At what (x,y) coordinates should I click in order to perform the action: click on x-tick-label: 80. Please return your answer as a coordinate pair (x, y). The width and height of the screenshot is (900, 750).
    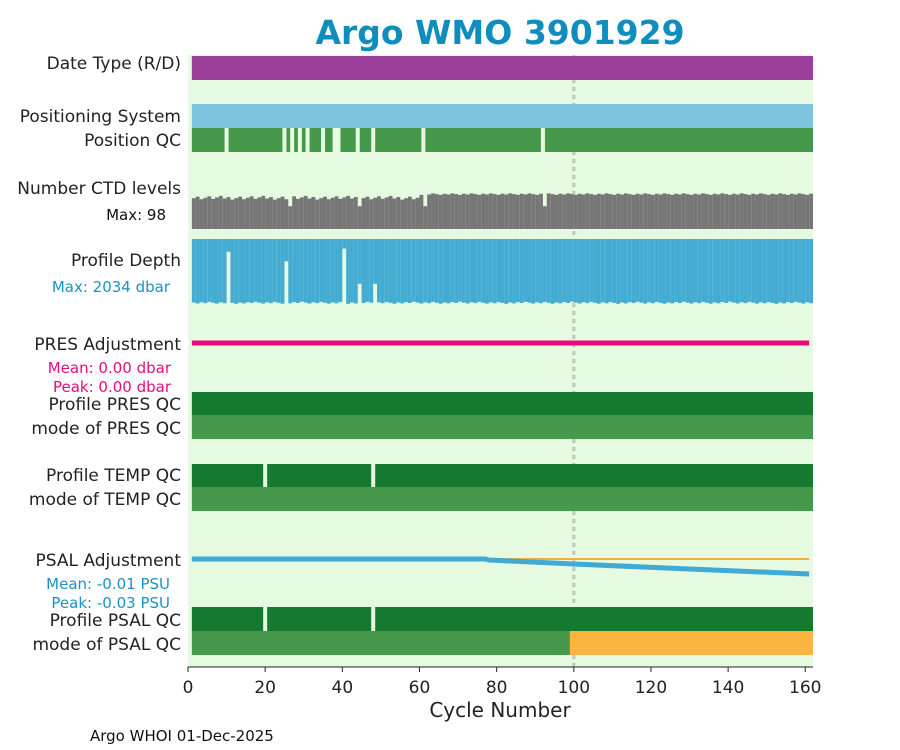
    Looking at the image, I should click on (497, 688).